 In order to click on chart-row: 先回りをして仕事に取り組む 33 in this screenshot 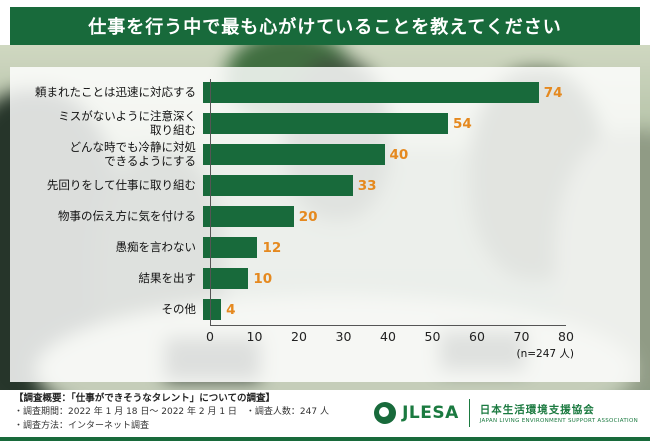, I will do `click(325, 185)`.